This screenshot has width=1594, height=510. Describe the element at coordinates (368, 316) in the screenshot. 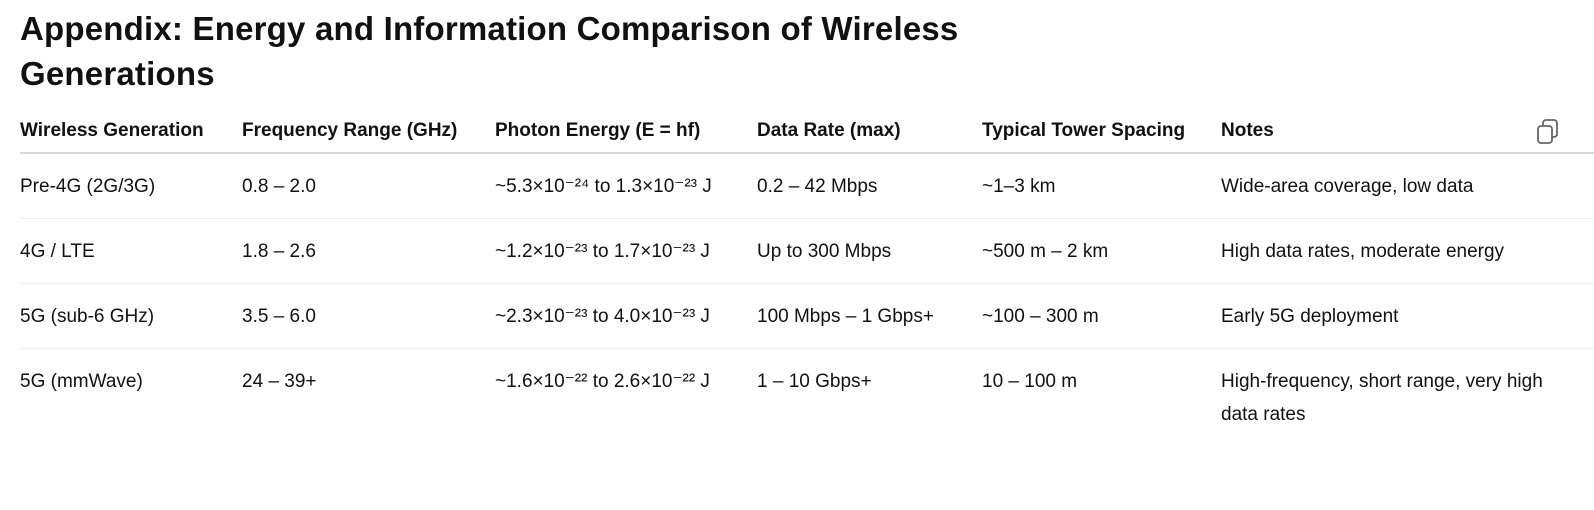

I see `table-cell: 3.5 – 6.0` at that location.